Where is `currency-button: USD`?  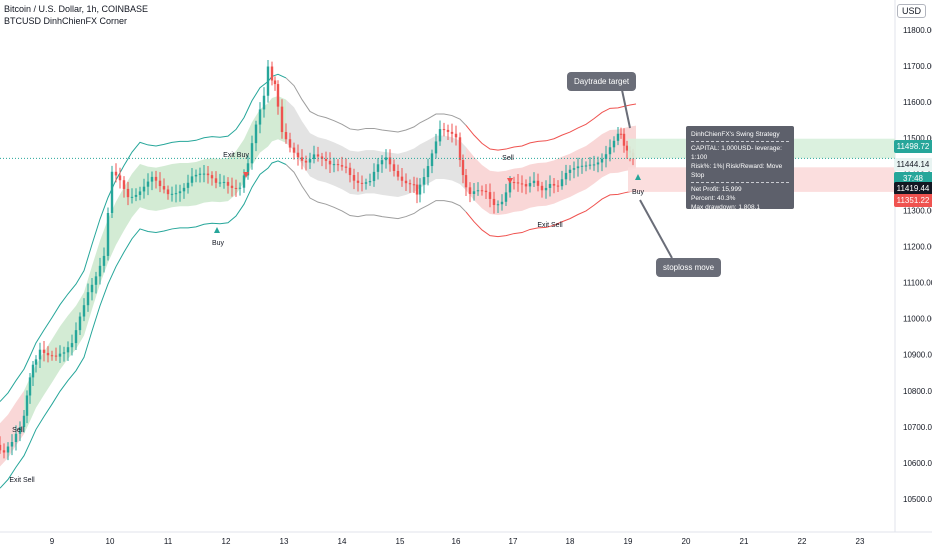
currency-button: USD is located at coordinates (911, 11).